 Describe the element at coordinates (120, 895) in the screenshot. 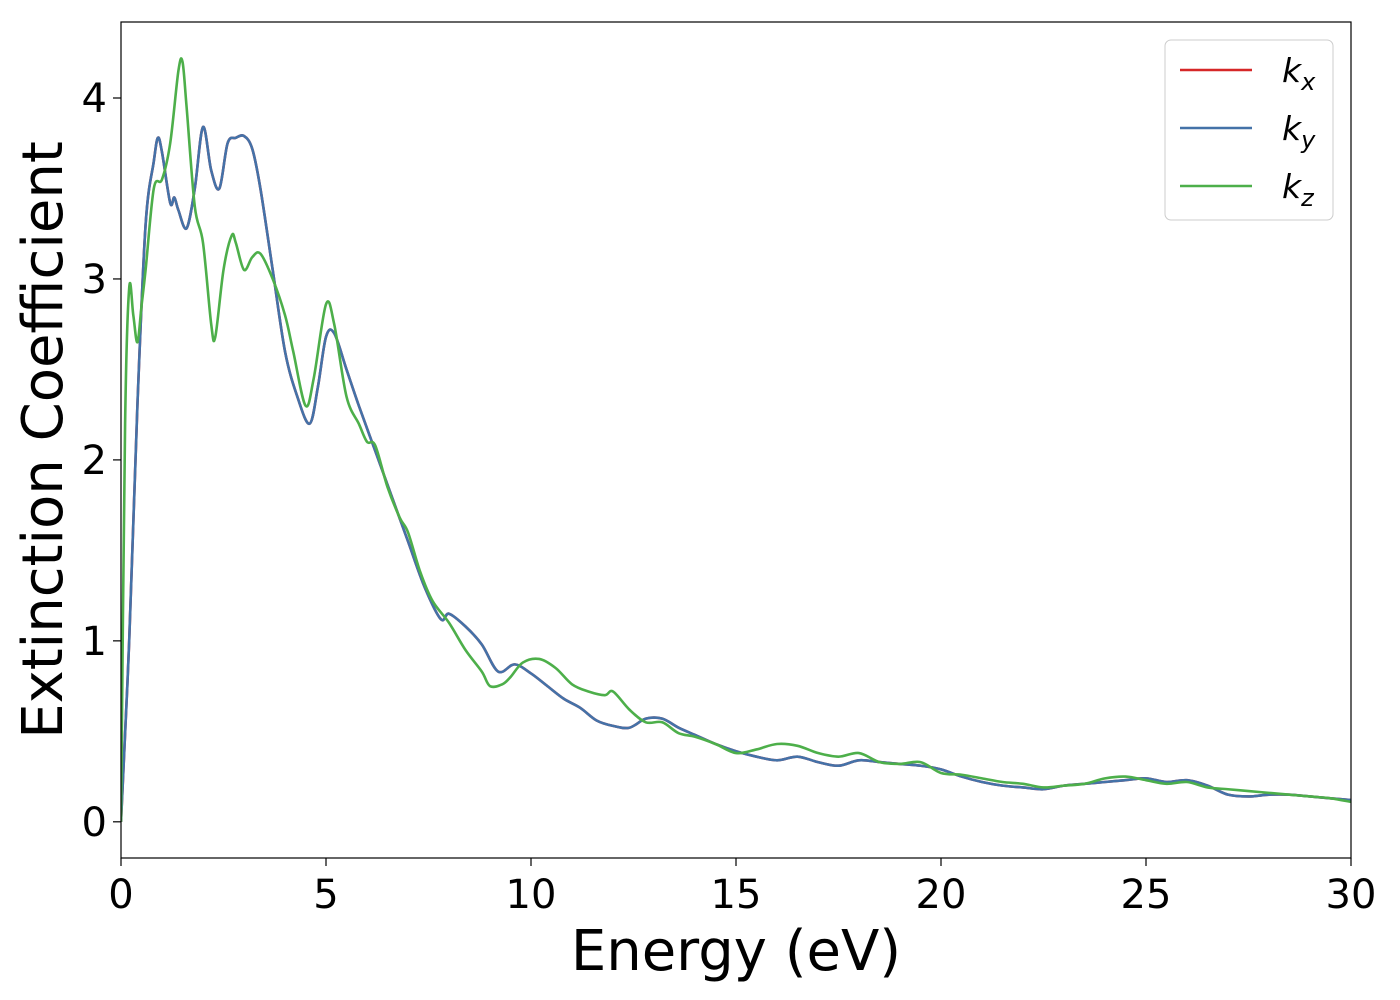

I see `x-tick-label: 0` at that location.